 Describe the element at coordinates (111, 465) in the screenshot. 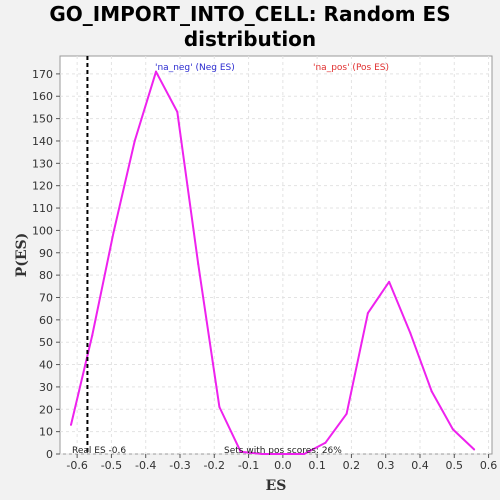

I see `x-tick-label: -0.5` at that location.